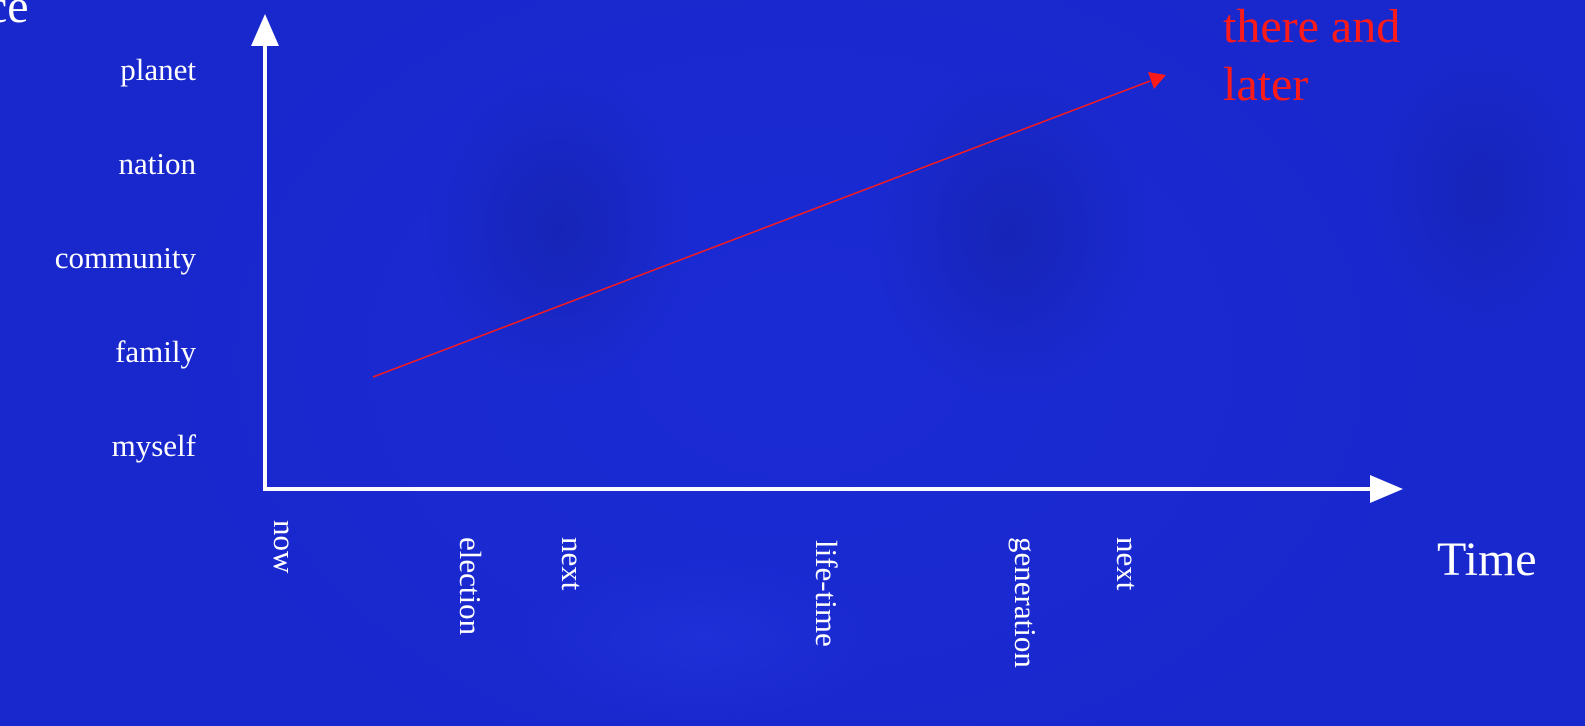  Describe the element at coordinates (153, 445) in the screenshot. I see `scope-label-myself: myself` at that location.